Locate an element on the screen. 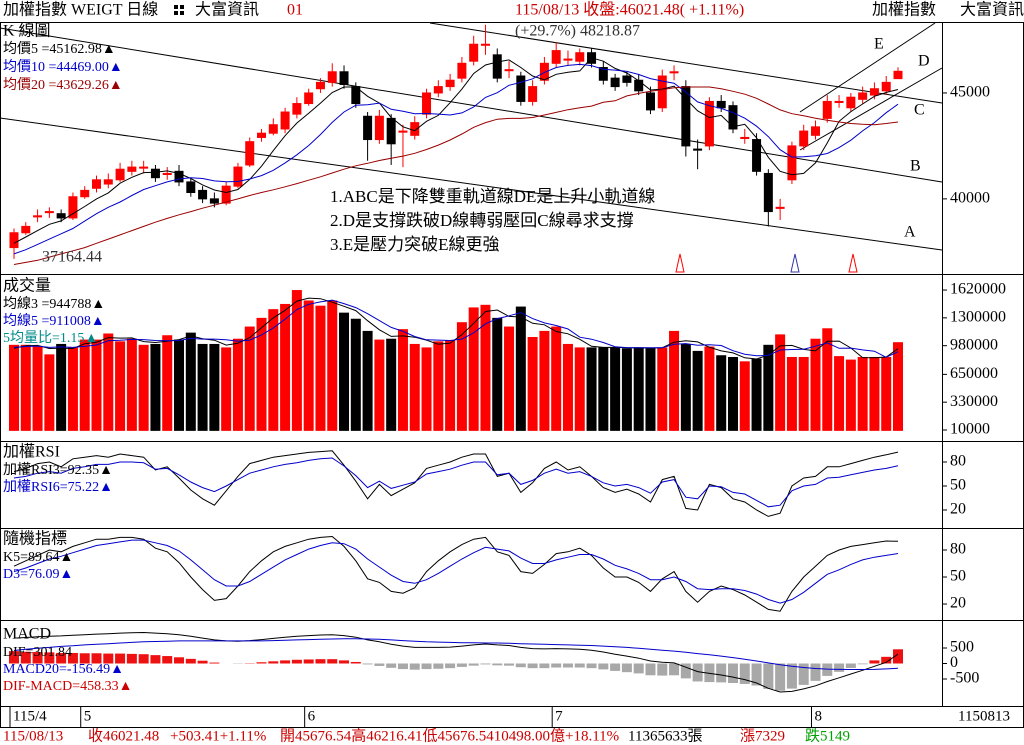  legend-entry: K5=89.64▲ is located at coordinates (38, 557).